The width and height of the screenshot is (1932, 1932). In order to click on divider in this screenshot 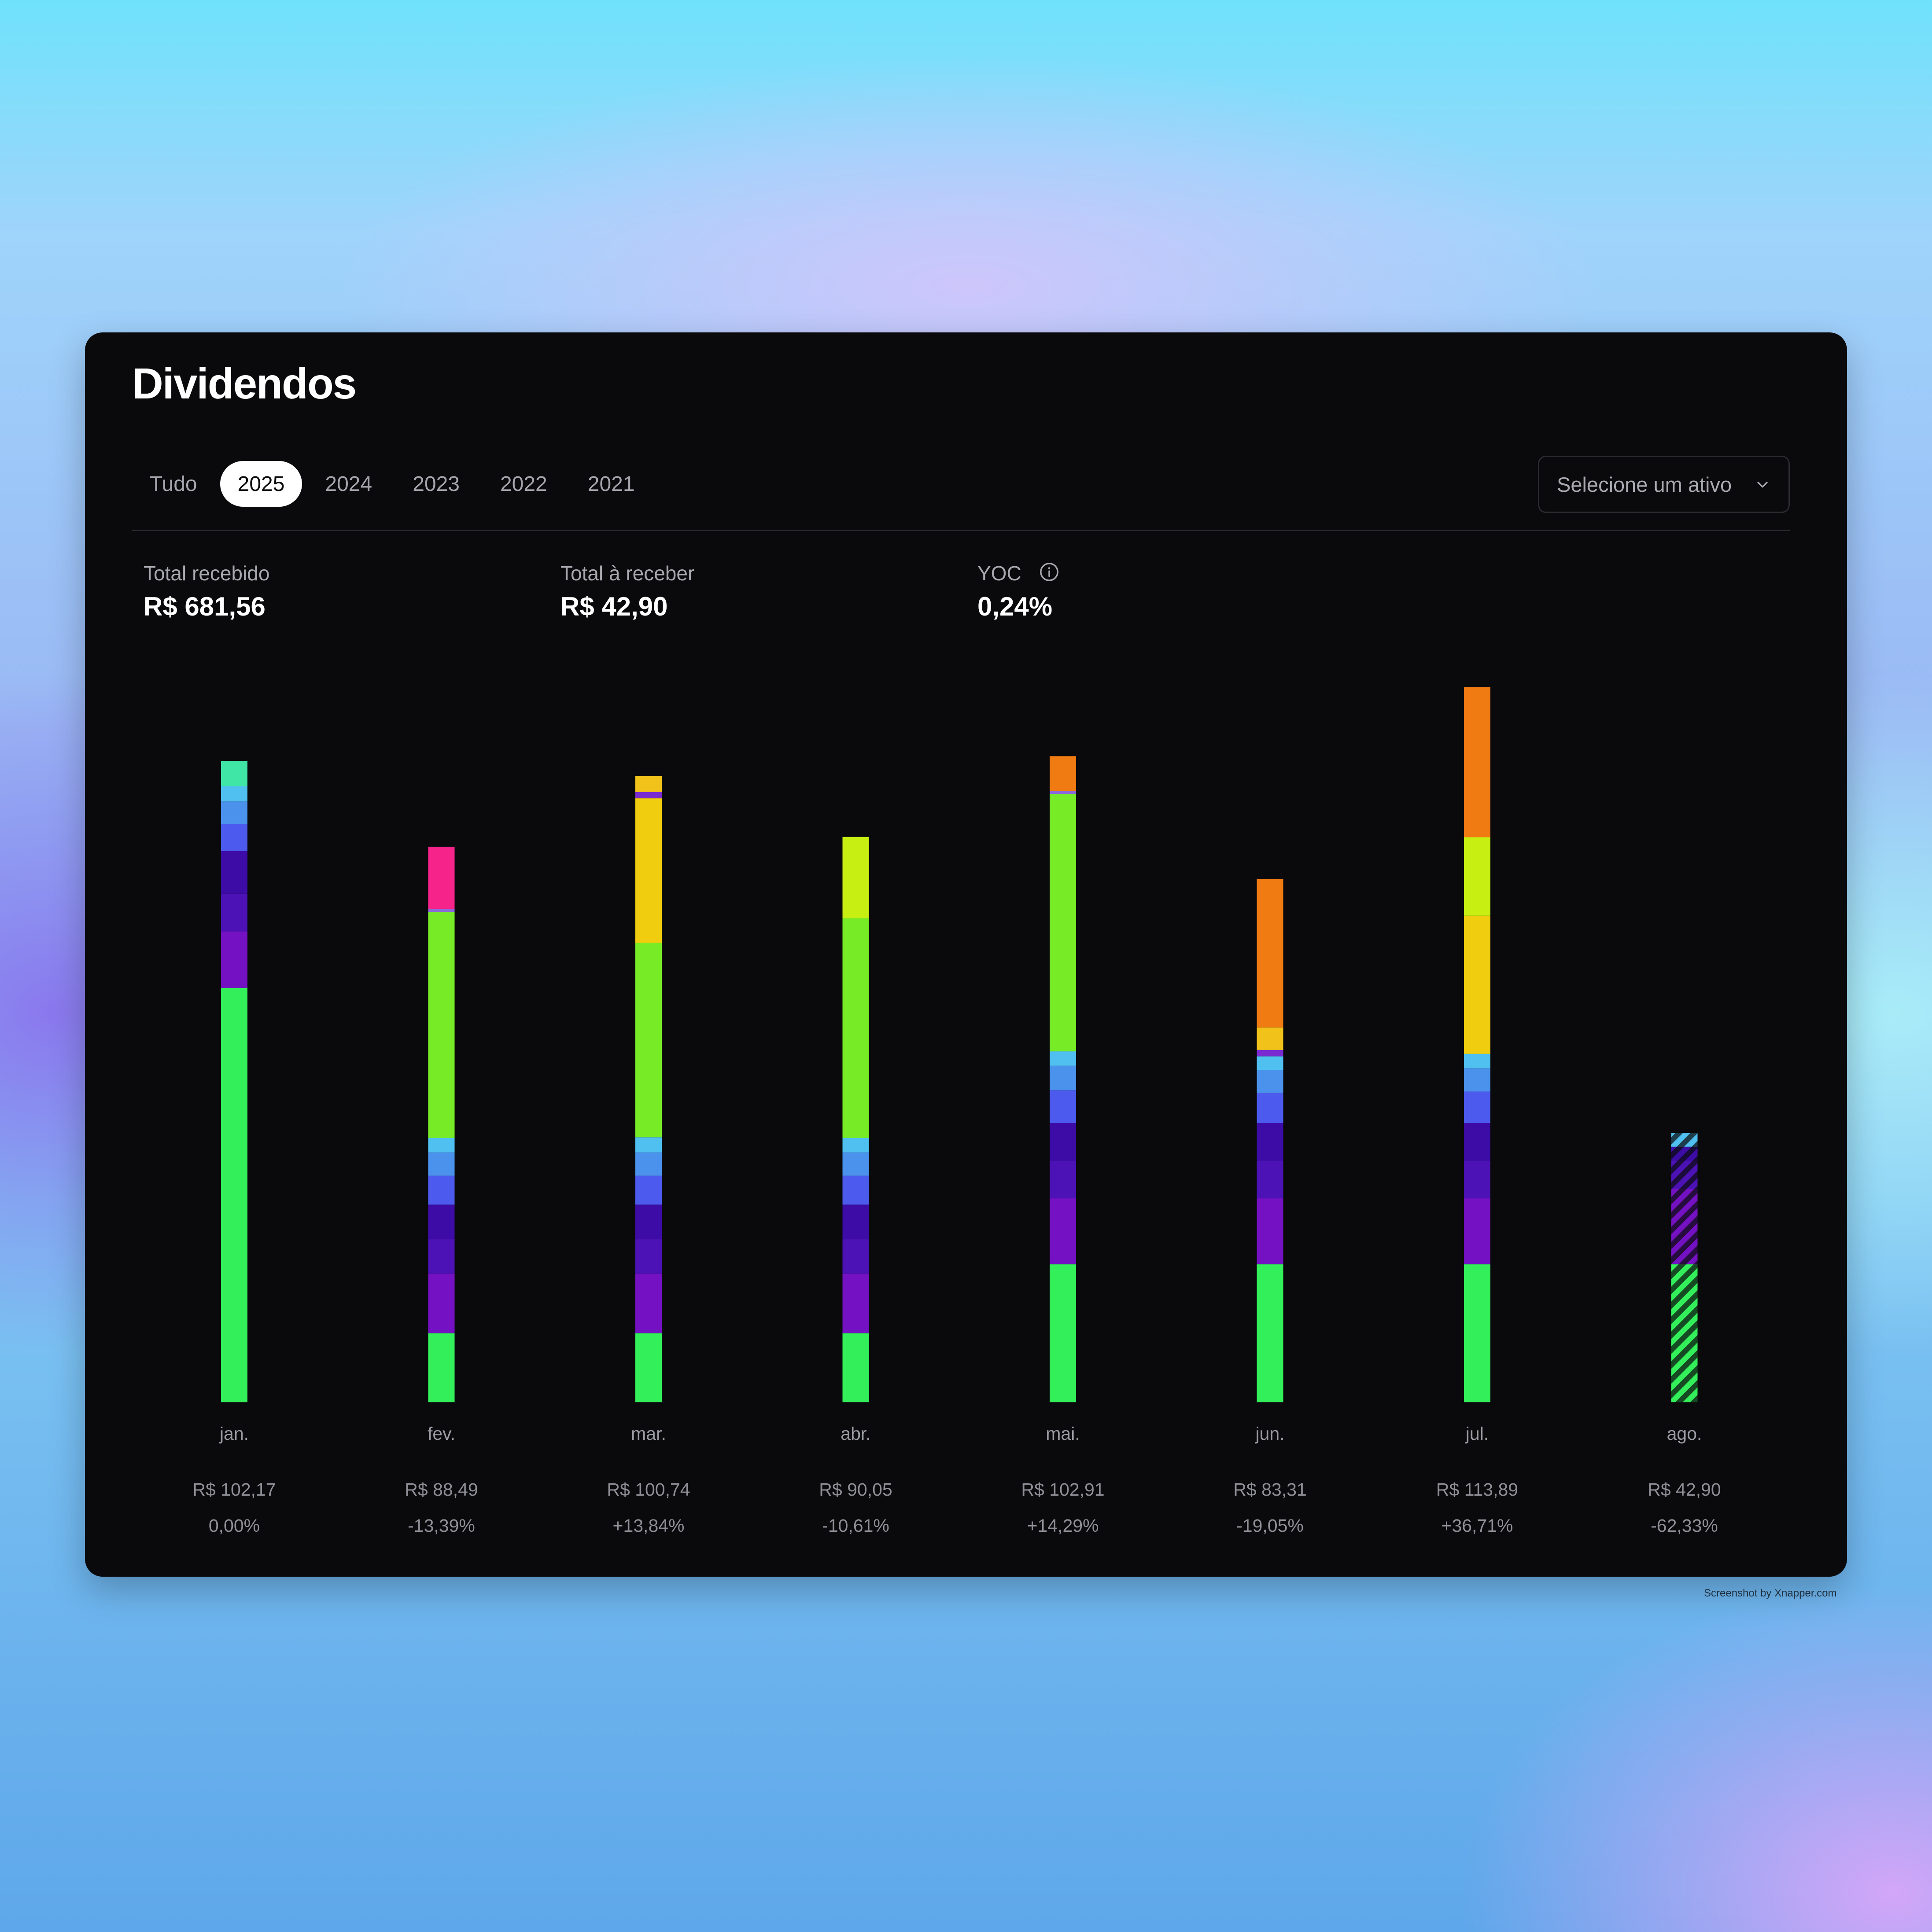, I will do `click(961, 530)`.